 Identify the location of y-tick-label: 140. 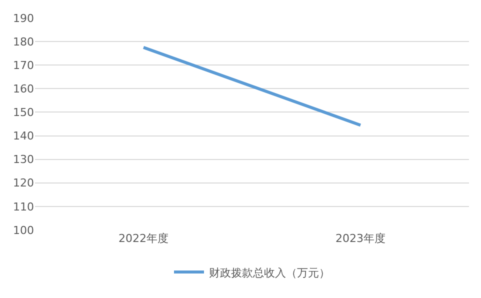
(23, 136).